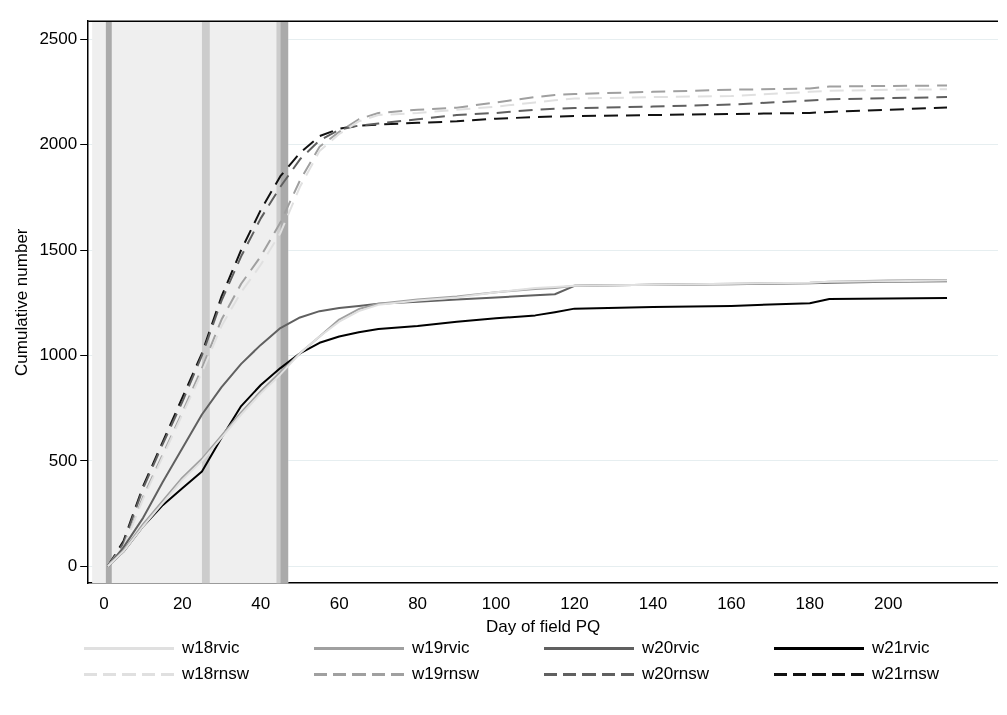 The height and width of the screenshot is (715, 1007). Describe the element at coordinates (543, 627) in the screenshot. I see `x-axis-title: Day of field PQ` at that location.